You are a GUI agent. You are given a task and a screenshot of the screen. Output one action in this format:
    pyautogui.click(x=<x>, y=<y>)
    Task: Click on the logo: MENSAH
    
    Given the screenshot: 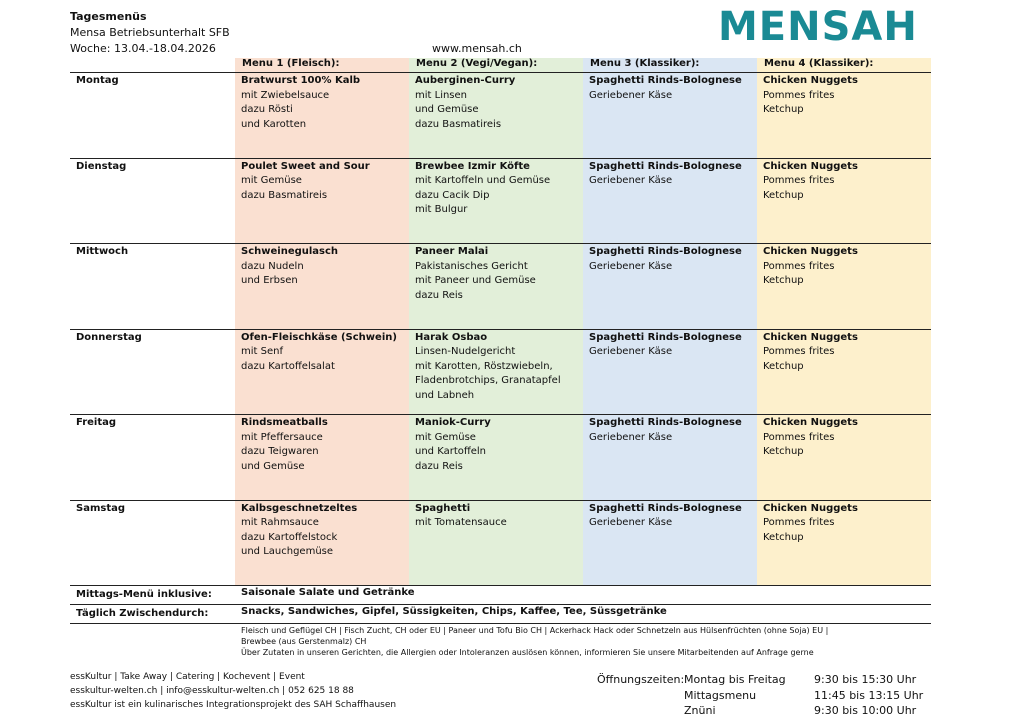 What is the action you would take?
    pyautogui.click(x=818, y=27)
    